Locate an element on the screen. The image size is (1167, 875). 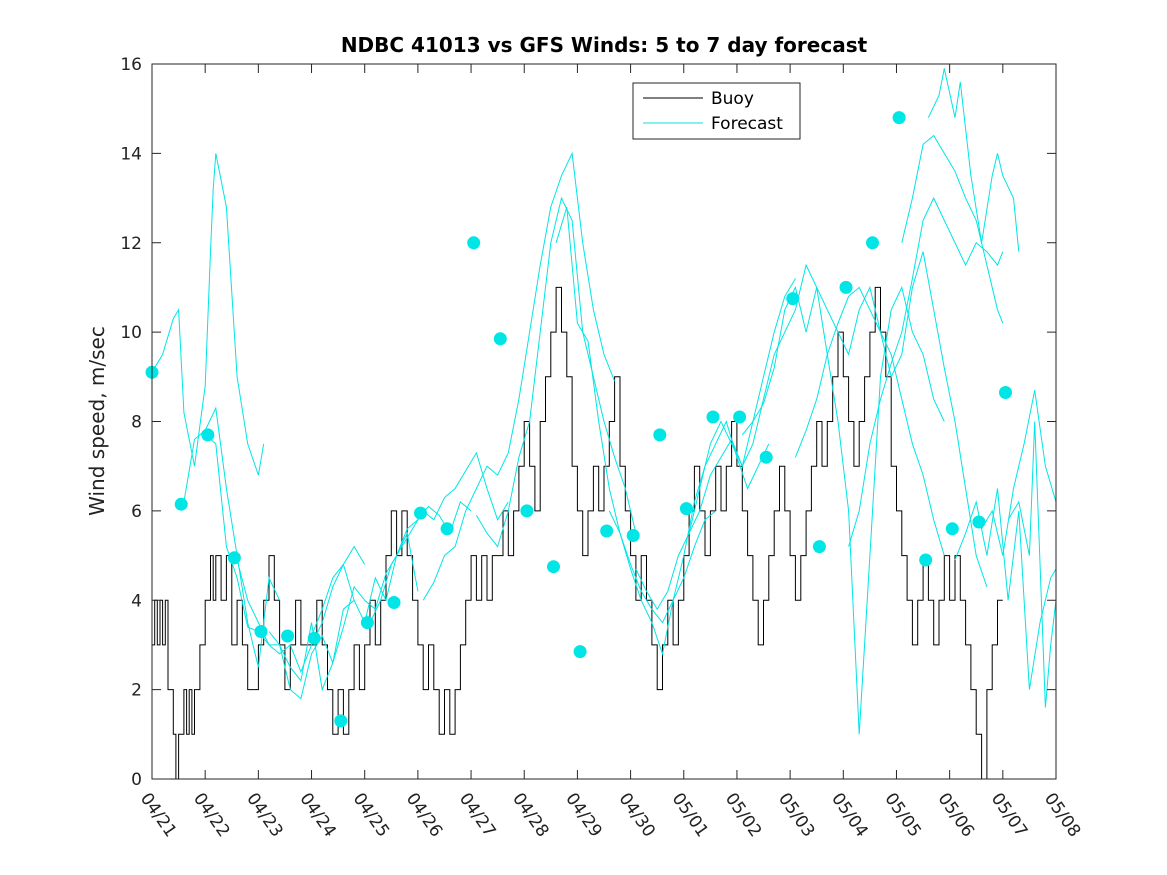
y-tick-label: 0 is located at coordinates (136, 780).